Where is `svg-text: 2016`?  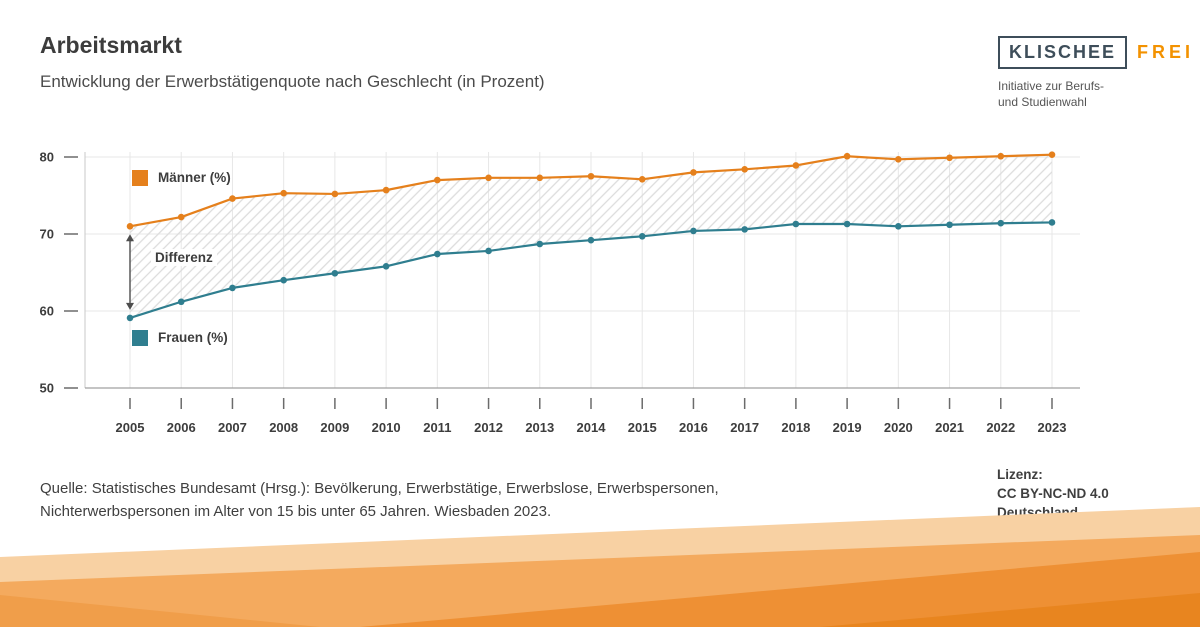 svg-text: 2016 is located at coordinates (693, 427).